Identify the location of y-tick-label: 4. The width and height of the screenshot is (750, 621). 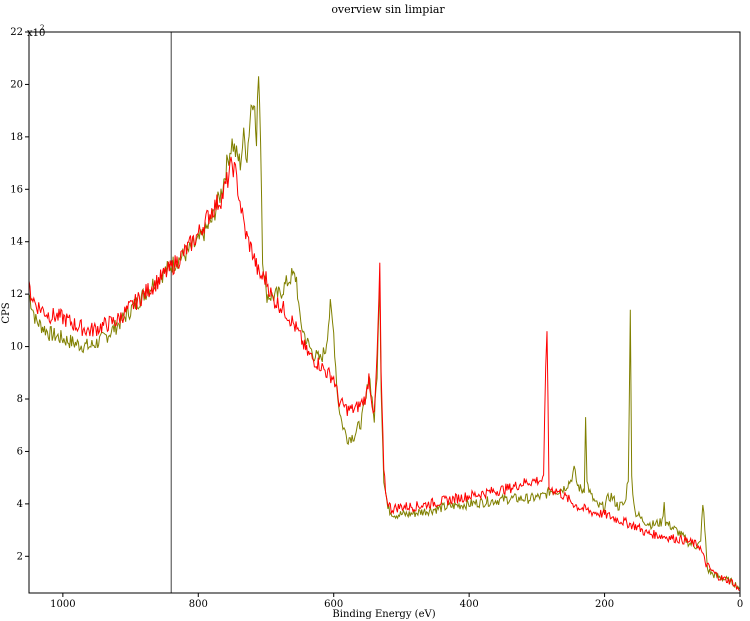
(20, 504).